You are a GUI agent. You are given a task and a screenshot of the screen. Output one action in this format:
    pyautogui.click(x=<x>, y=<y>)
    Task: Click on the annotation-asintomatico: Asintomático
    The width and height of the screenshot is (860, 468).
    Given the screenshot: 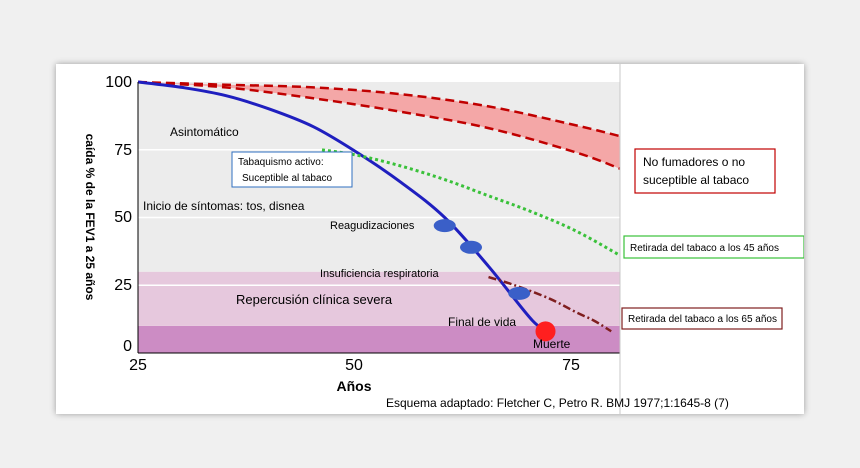 What is the action you would take?
    pyautogui.click(x=204, y=132)
    